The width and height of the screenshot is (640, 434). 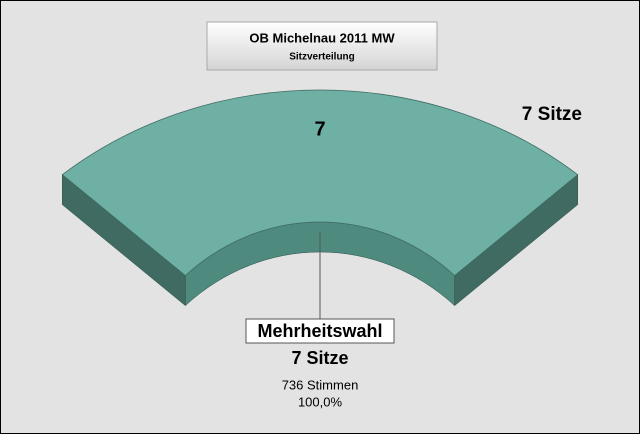 What do you see at coordinates (319, 358) in the screenshot?
I see `seat-label: 7 Sitze` at bounding box center [319, 358].